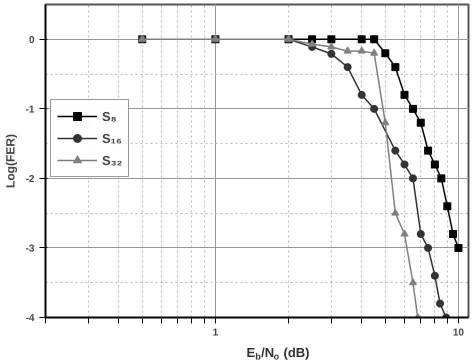 The image size is (474, 364). What do you see at coordinates (215, 333) in the screenshot?
I see `x-tick-label: 1` at bounding box center [215, 333].